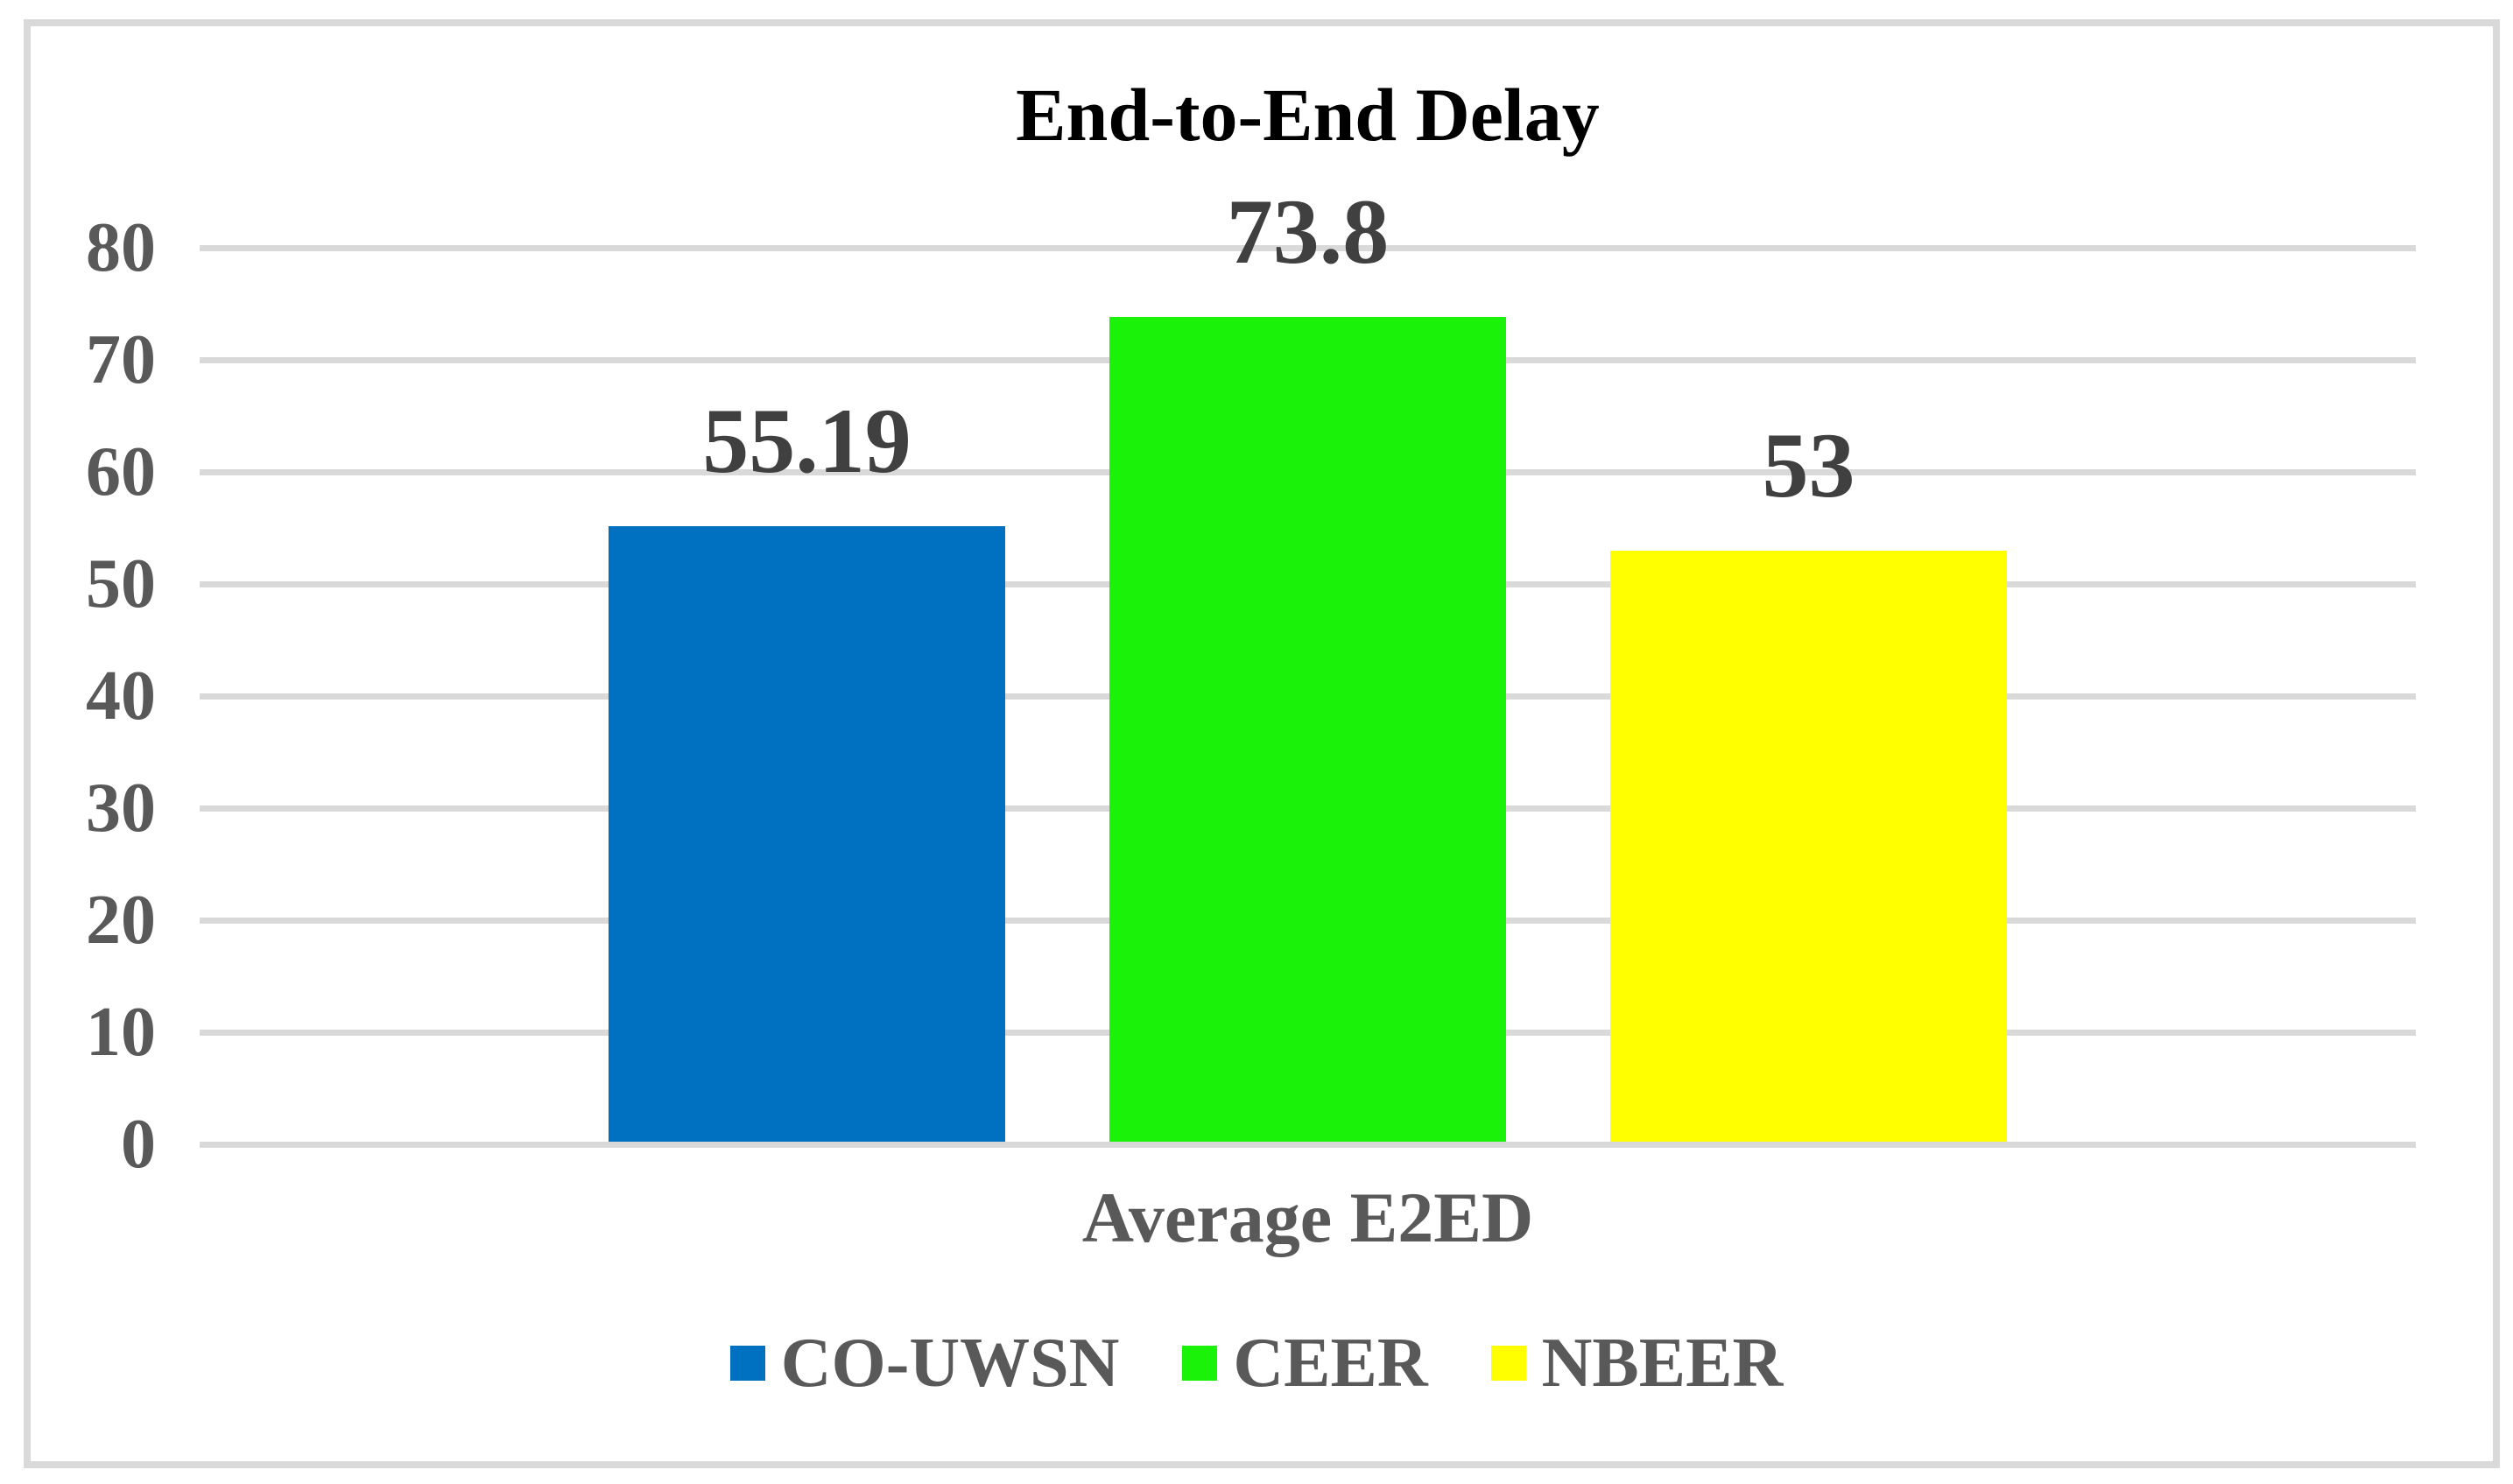  What do you see at coordinates (747, 1363) in the screenshot?
I see `legend-swatch-co-uwsn` at bounding box center [747, 1363].